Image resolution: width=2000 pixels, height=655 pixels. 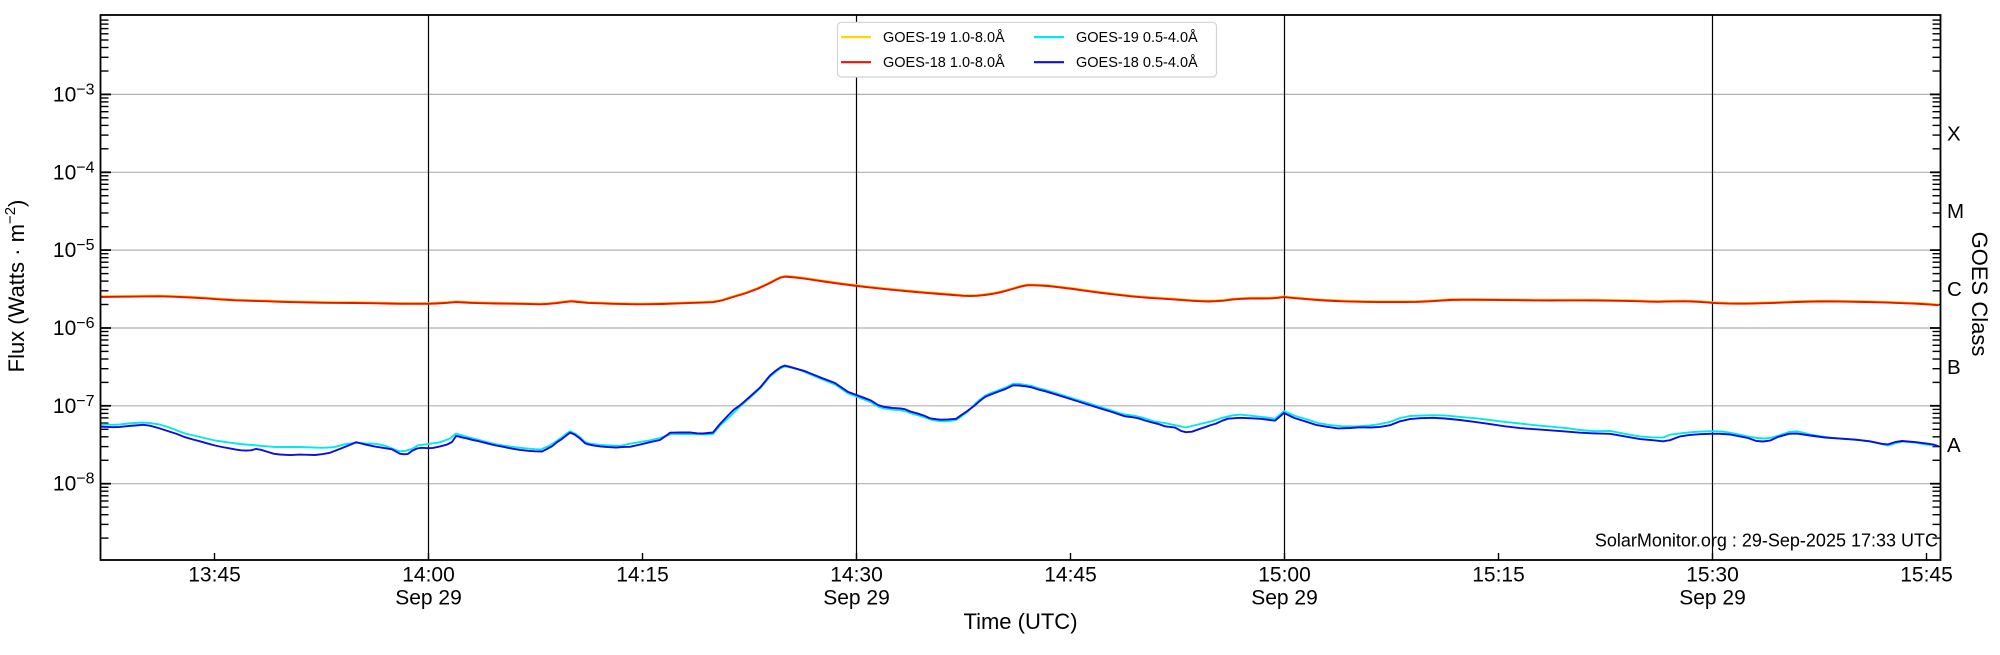 I want to click on svg-text: 15:45, so click(x=1926, y=575).